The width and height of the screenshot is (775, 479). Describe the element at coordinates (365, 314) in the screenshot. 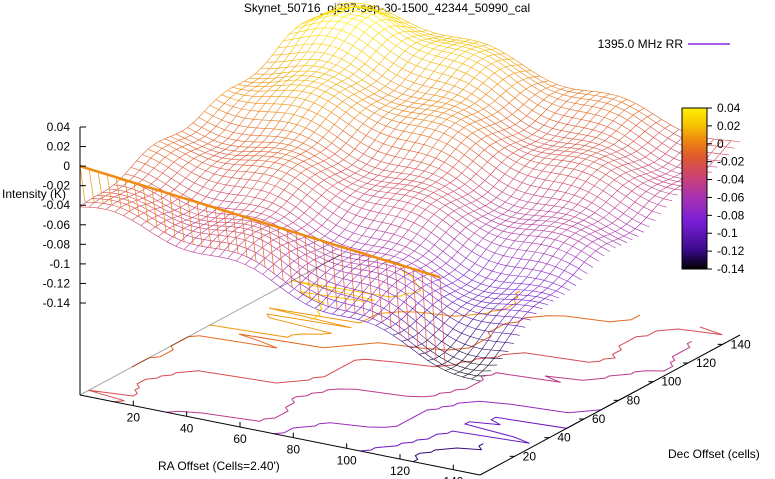

I see `contour-line` at that location.